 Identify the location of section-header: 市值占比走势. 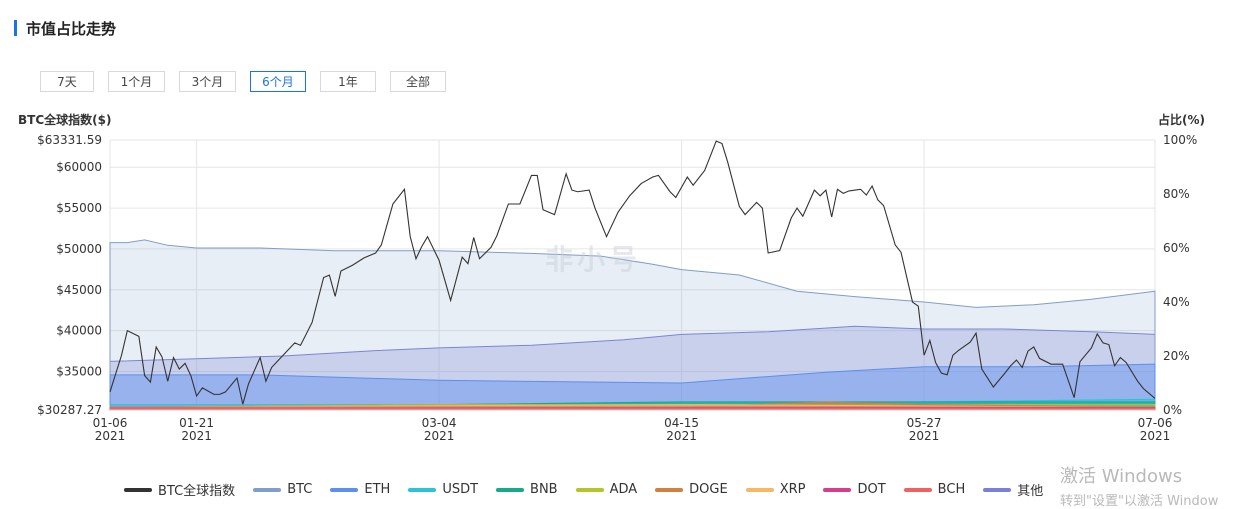
(65, 28).